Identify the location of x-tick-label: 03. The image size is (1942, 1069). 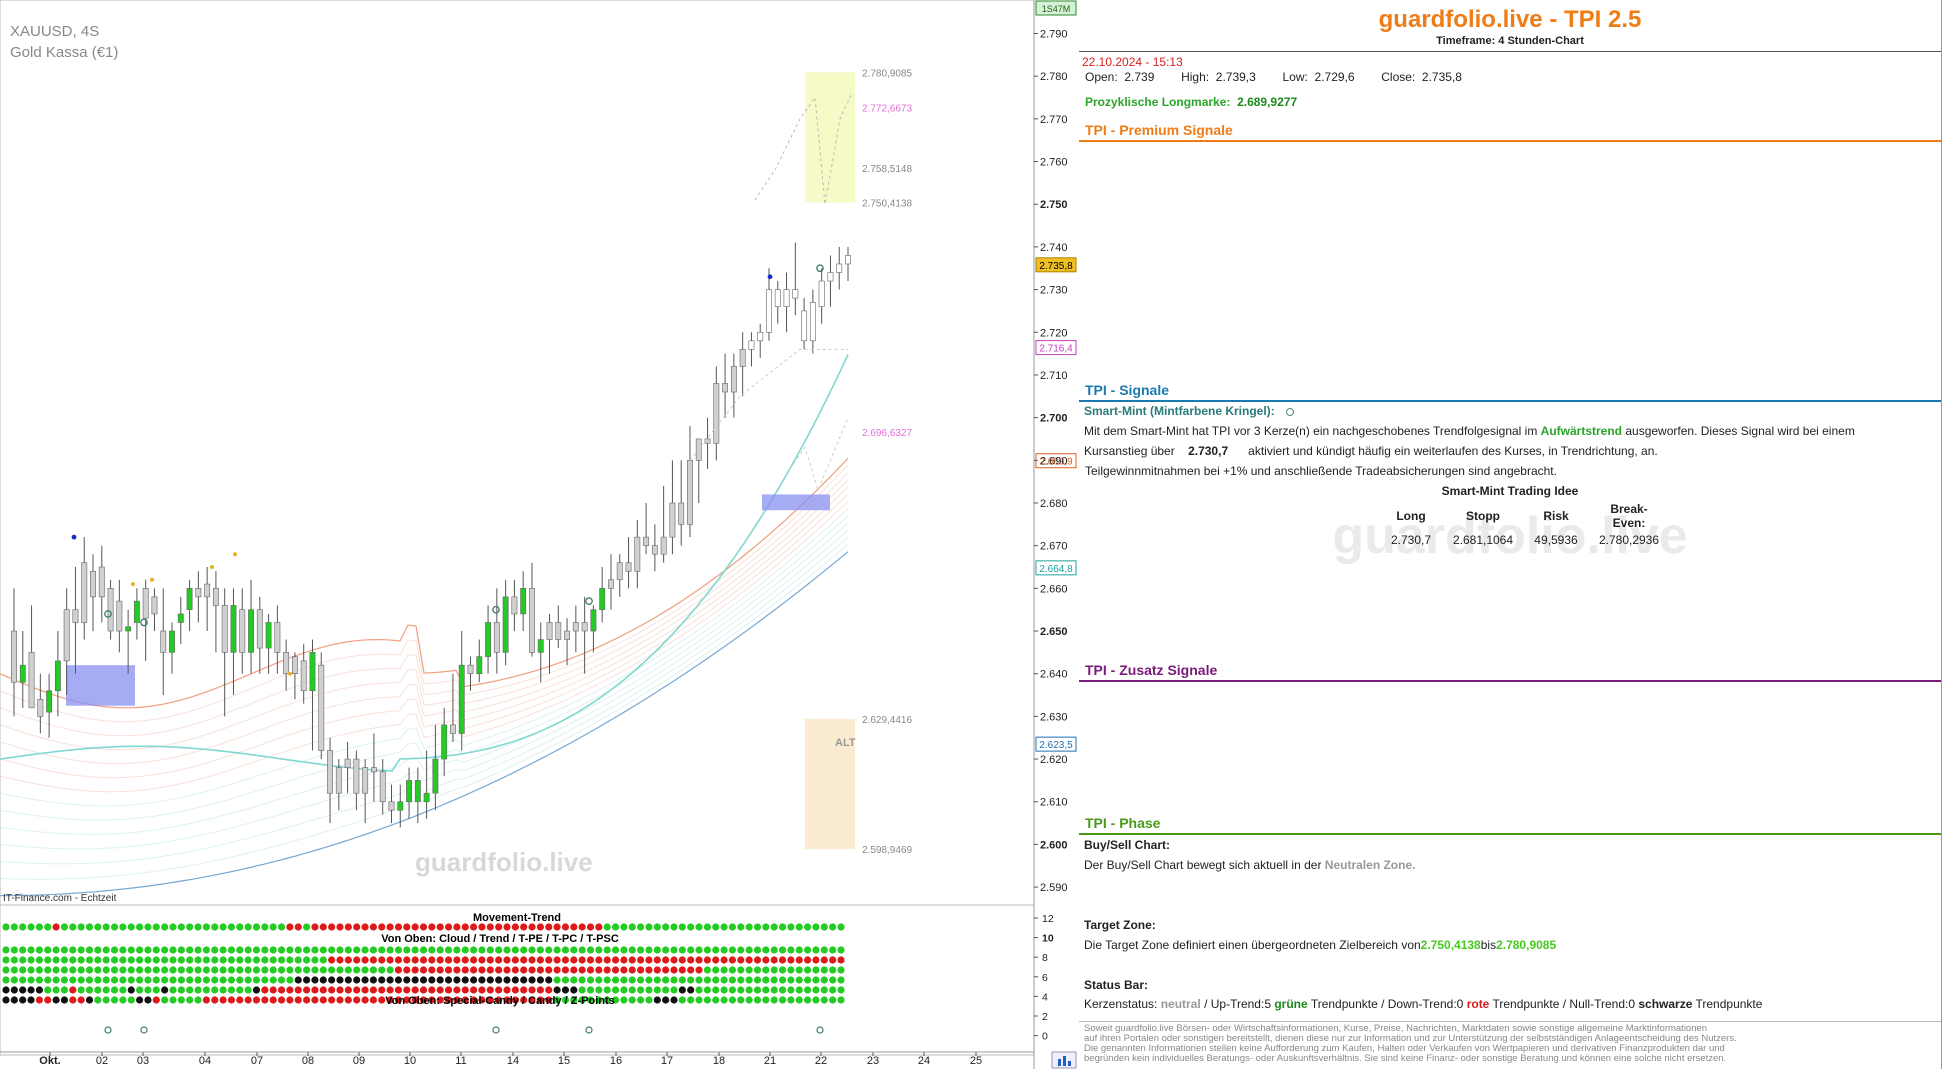
(143, 1061).